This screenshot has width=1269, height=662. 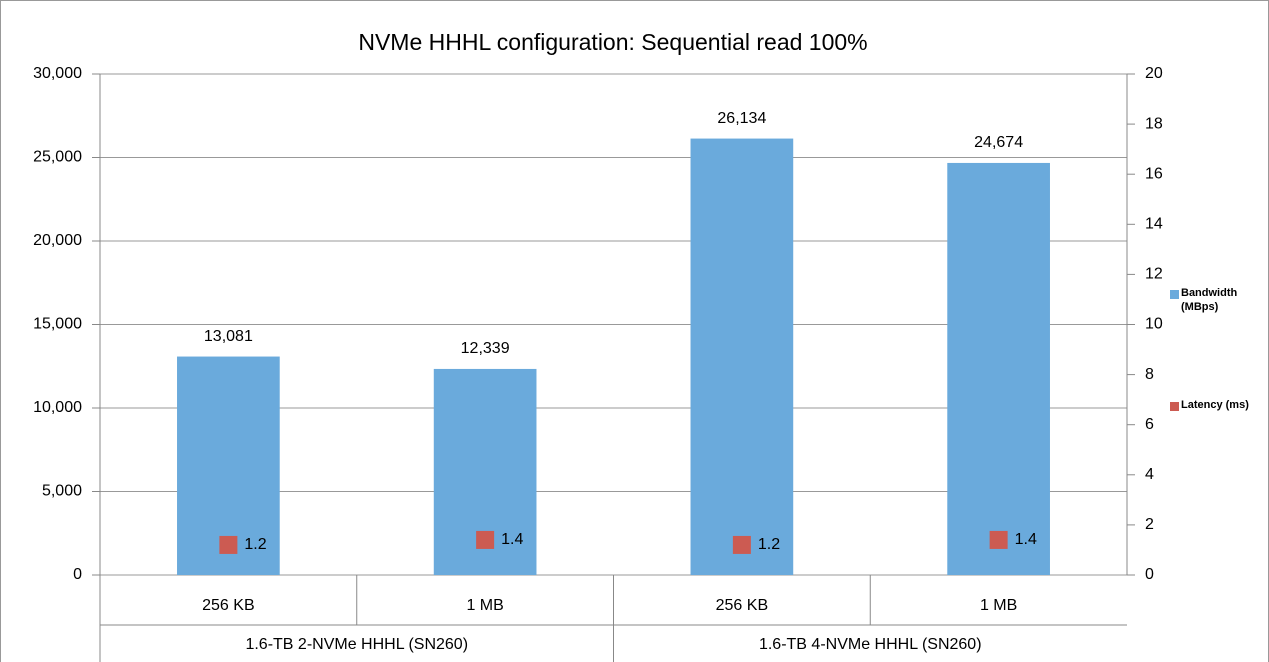 What do you see at coordinates (62, 491) in the screenshot?
I see `y-tick-label: 5,000` at bounding box center [62, 491].